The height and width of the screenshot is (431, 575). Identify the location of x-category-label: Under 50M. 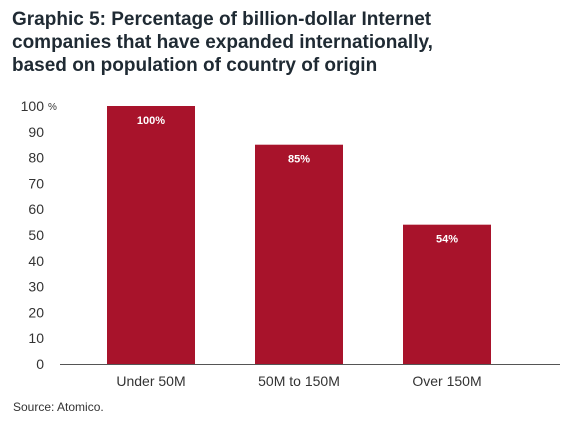
(150, 381).